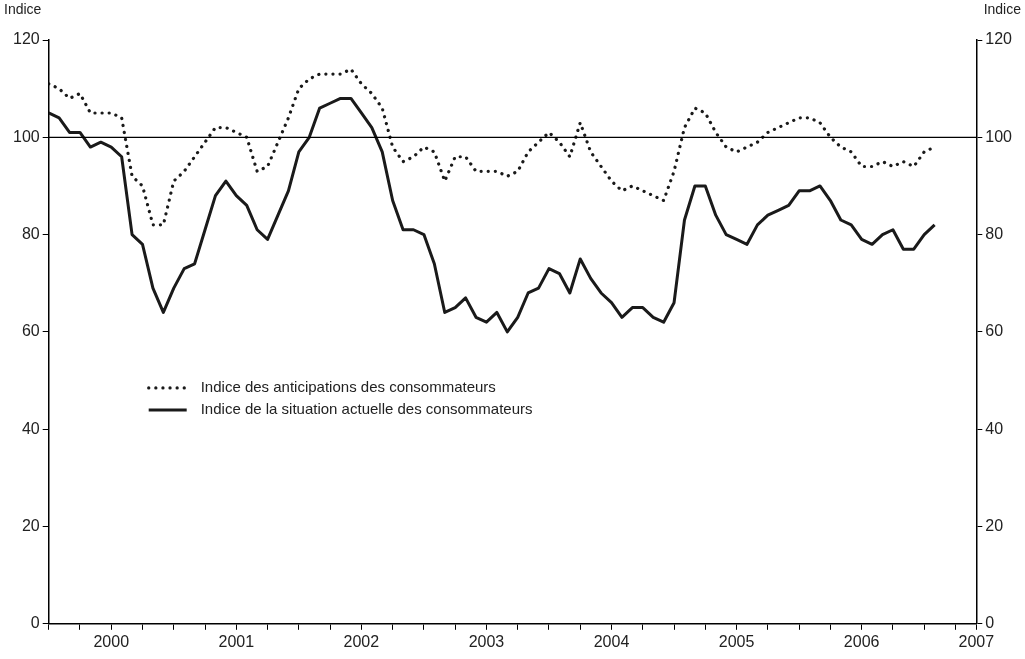 The height and width of the screenshot is (659, 1025). I want to click on y-tick-label: 60, so click(30, 331).